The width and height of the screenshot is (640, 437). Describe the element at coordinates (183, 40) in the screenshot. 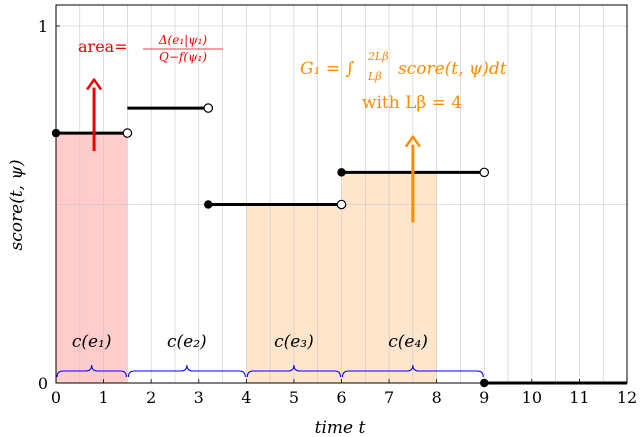

I see `area-numerator: Δ(e₁|ψ₁)` at that location.